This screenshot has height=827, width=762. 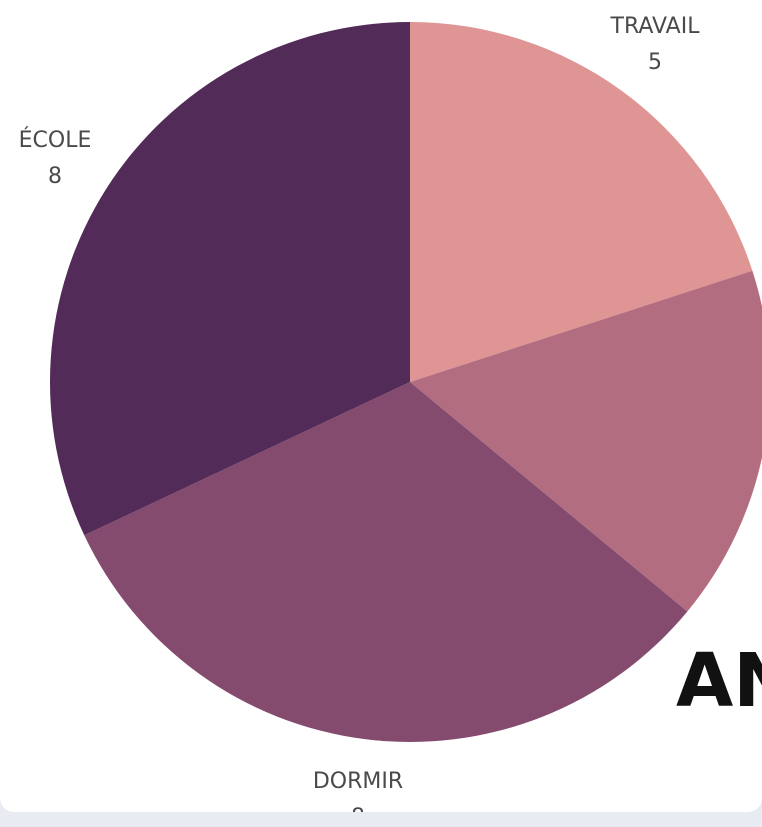 What do you see at coordinates (55, 140) in the screenshot?
I see `slice-label-3: ÉCOLE` at bounding box center [55, 140].